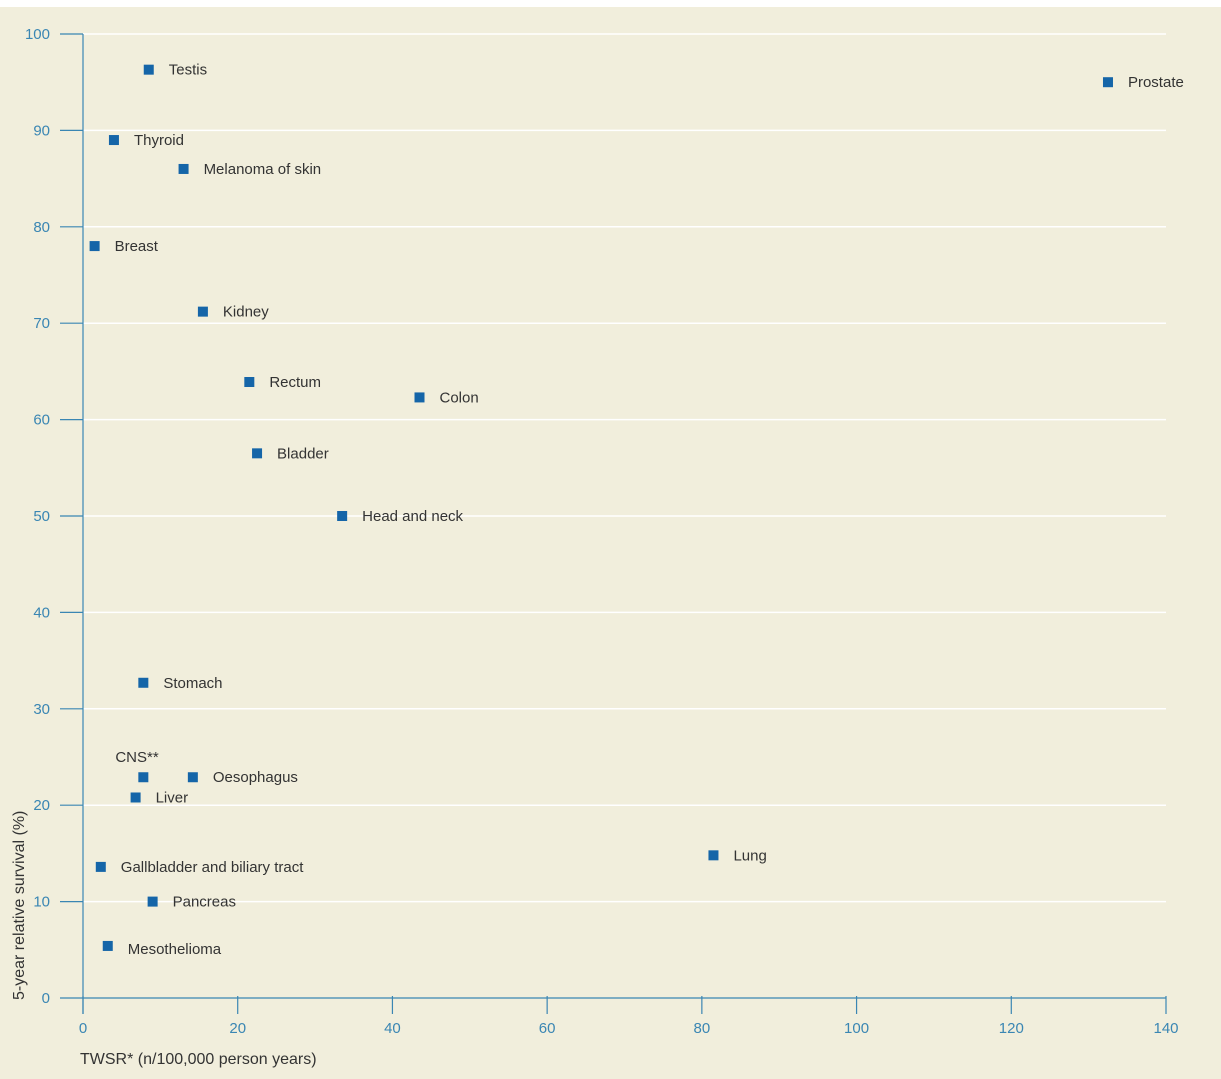 The width and height of the screenshot is (1221, 1079). I want to click on point-label: Prostate, so click(1156, 82).